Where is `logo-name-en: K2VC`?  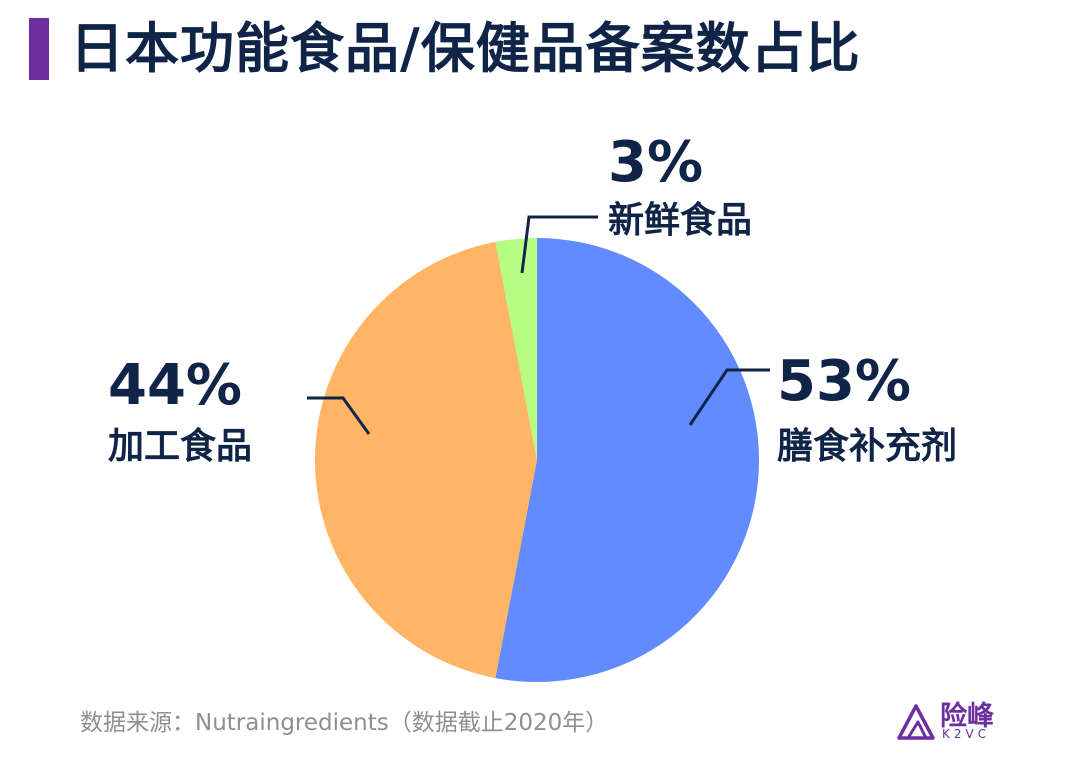 logo-name-en: K2VC is located at coordinates (966, 734).